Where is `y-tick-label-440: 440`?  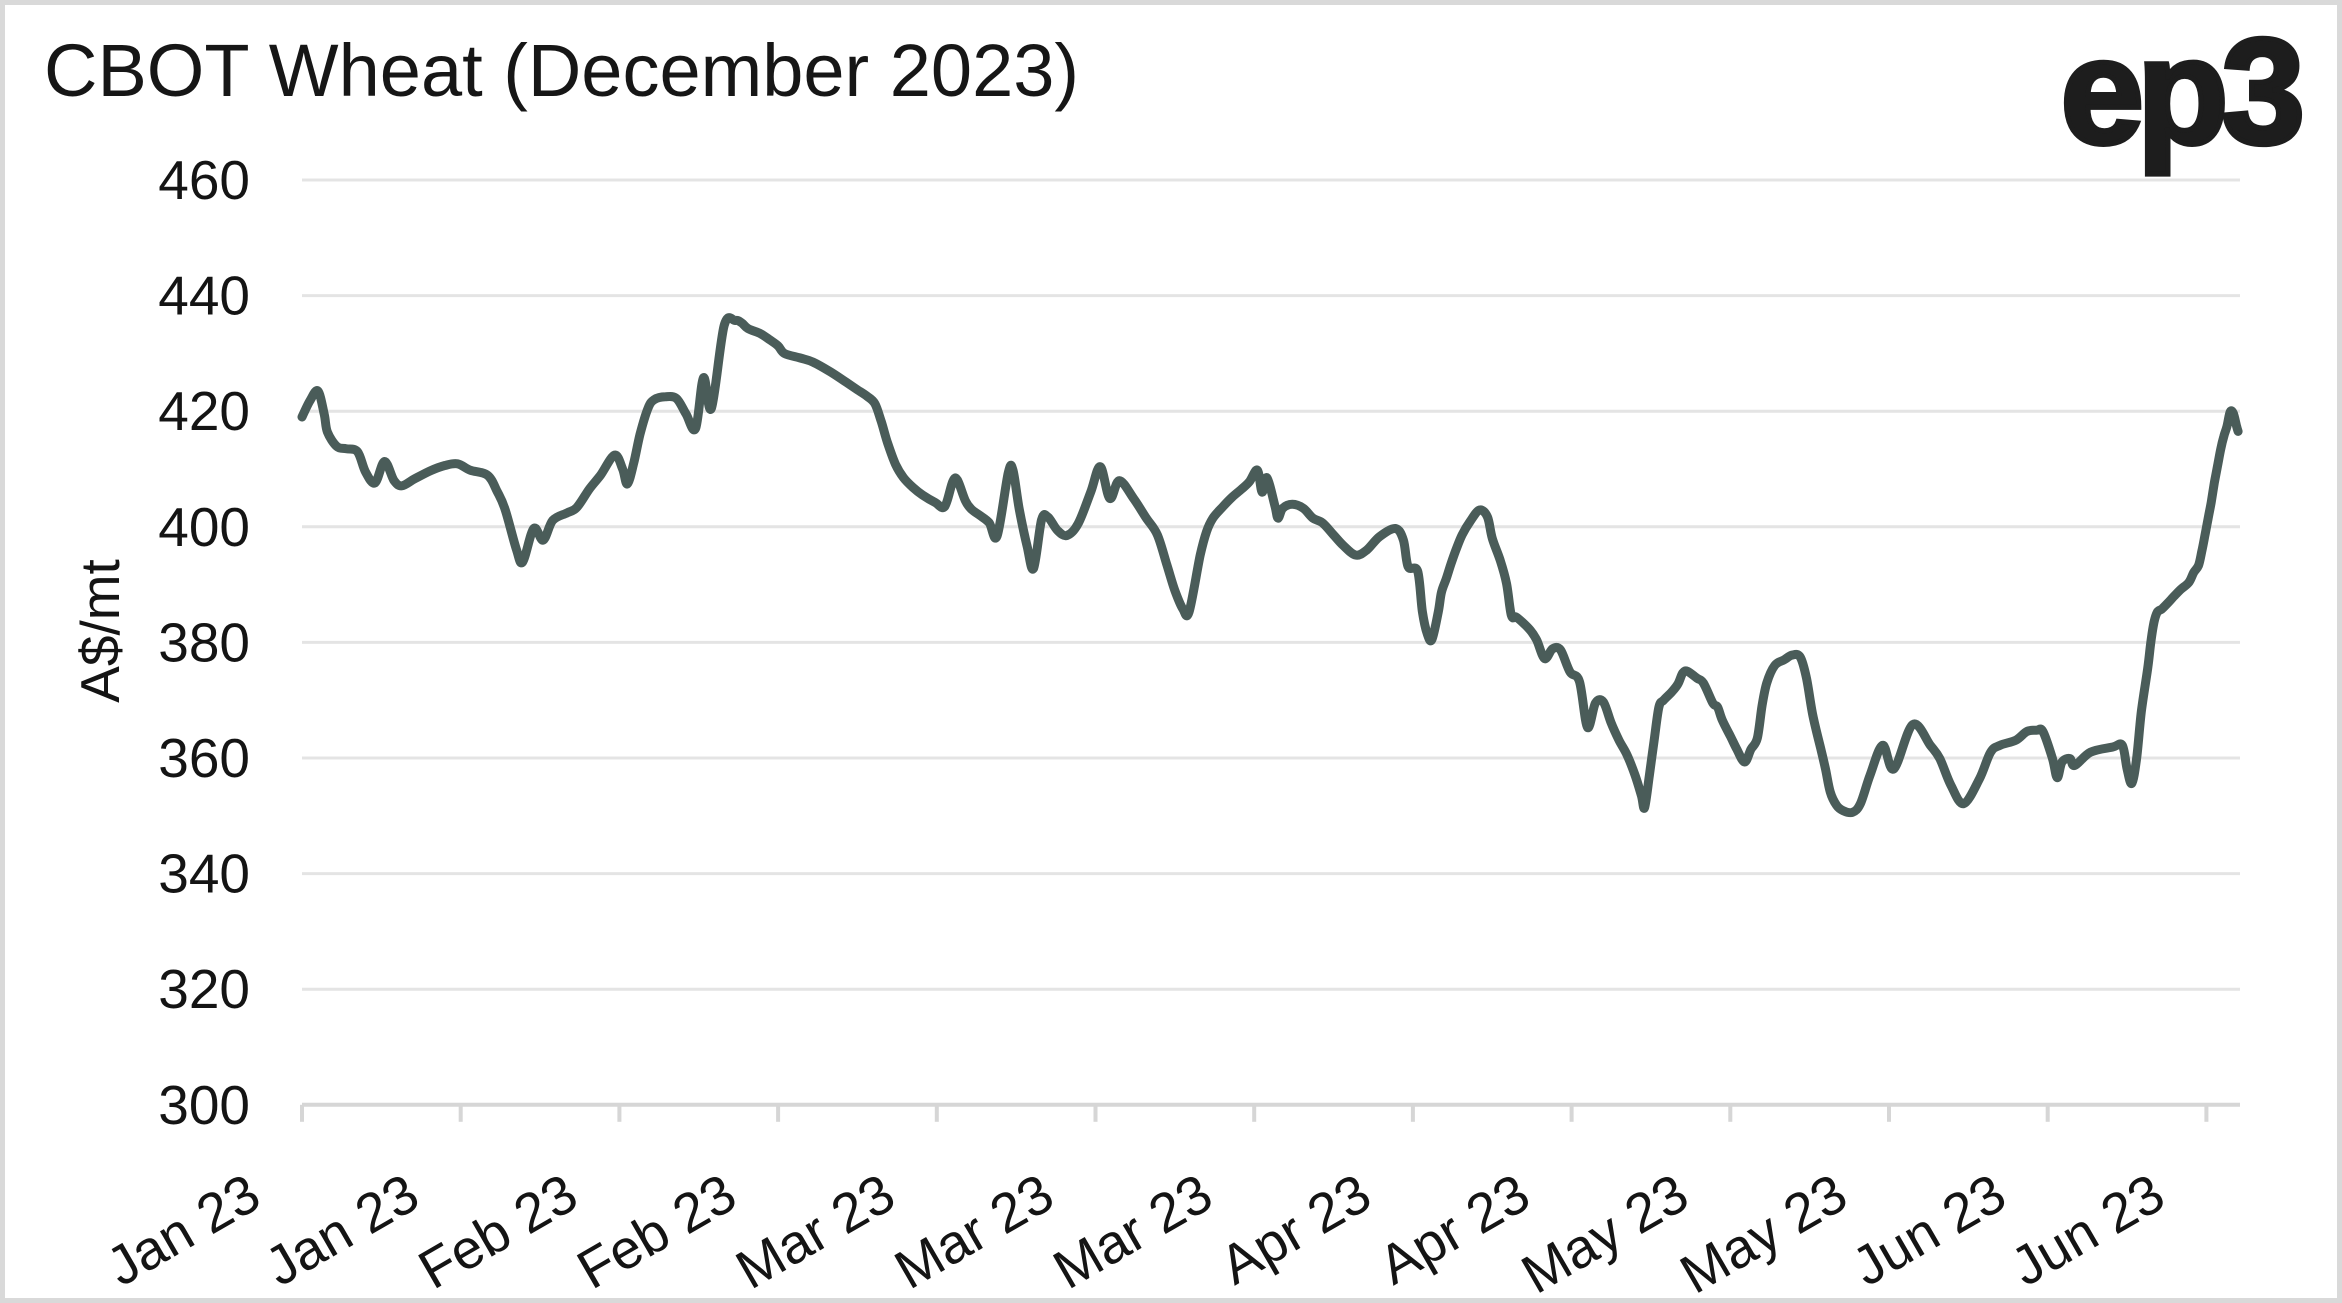 y-tick-label-440: 440 is located at coordinates (204, 296).